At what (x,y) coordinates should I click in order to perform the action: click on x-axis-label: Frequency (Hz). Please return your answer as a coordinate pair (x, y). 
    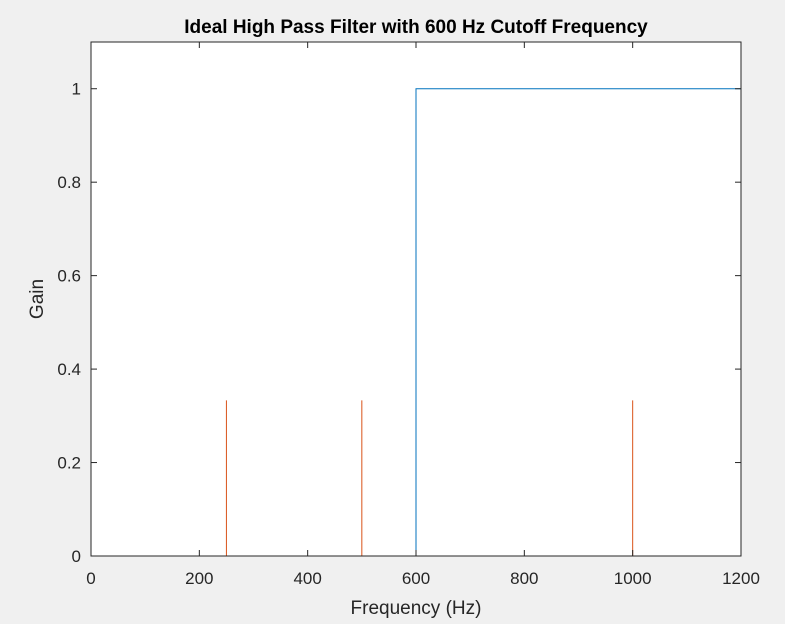
    Looking at the image, I should click on (416, 608).